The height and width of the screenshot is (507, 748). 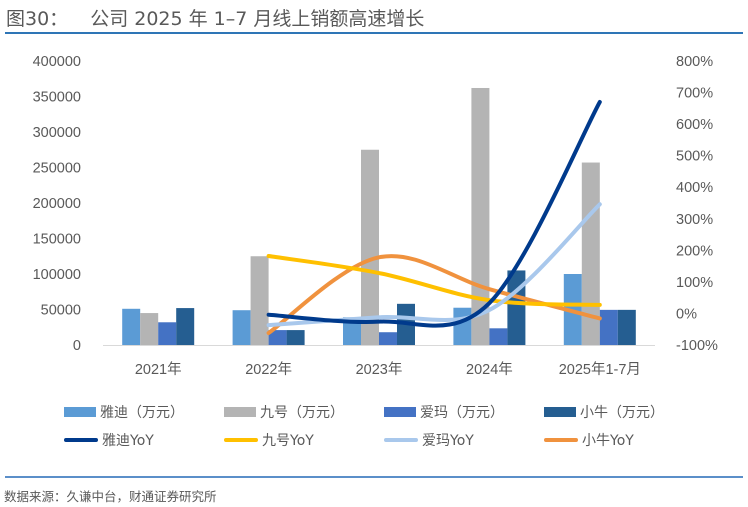 What do you see at coordinates (57, 98) in the screenshot?
I see `y-tick-label: 350000` at bounding box center [57, 98].